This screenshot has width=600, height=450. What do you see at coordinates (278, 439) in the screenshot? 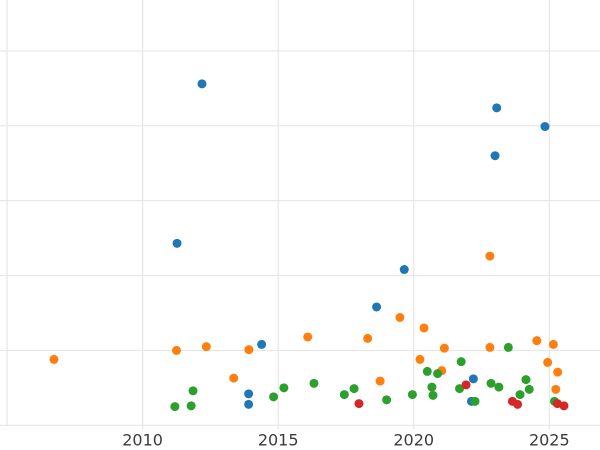
I see `x-tick-label: 2015` at bounding box center [278, 439].